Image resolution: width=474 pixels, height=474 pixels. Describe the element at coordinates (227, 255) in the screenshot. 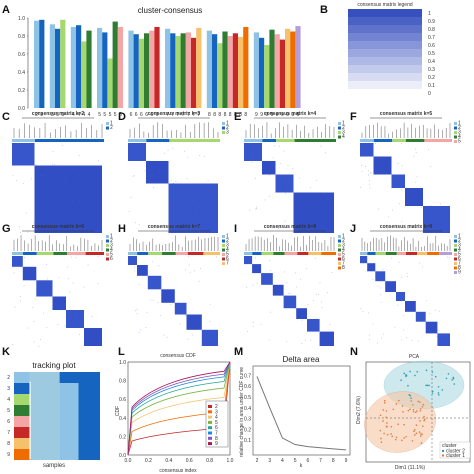

I see `matrix-legend-label: 5` at that location.